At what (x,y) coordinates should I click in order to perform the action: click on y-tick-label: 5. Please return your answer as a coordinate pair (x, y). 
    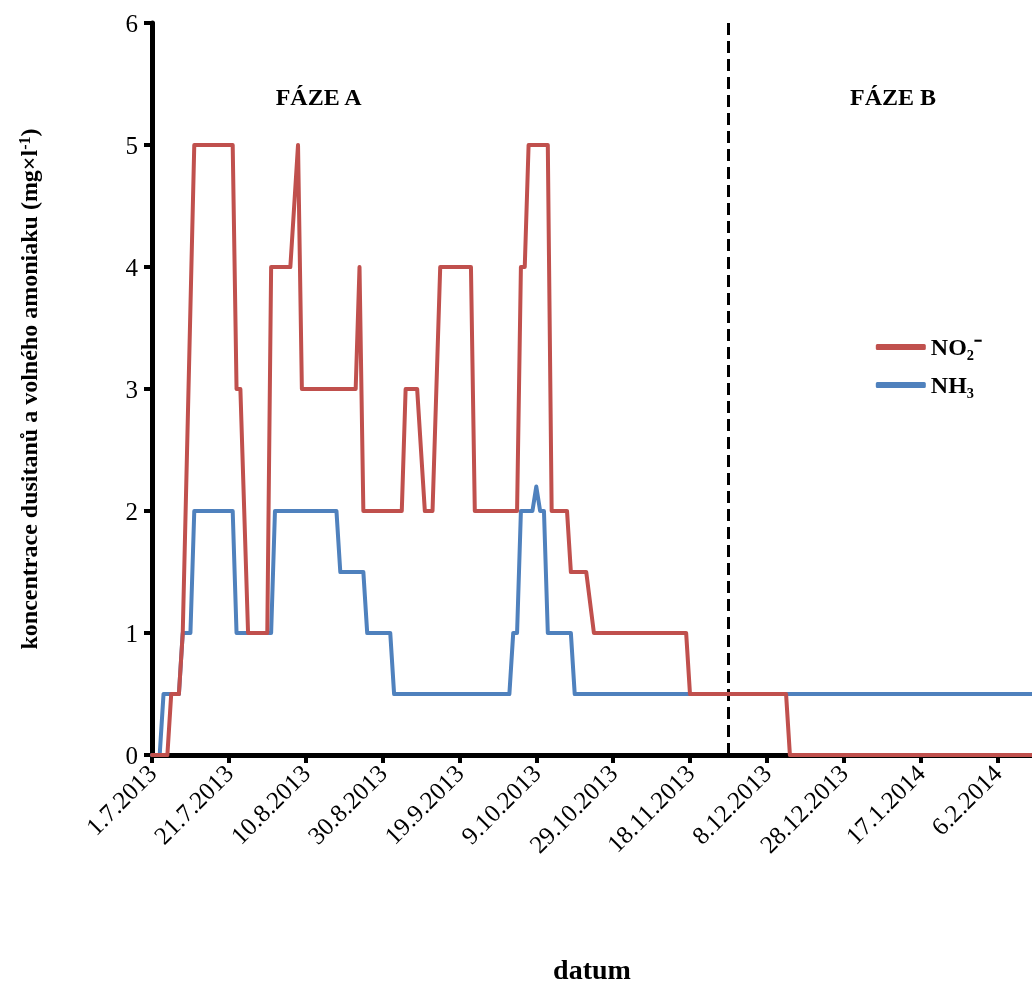
    Looking at the image, I should click on (131, 145).